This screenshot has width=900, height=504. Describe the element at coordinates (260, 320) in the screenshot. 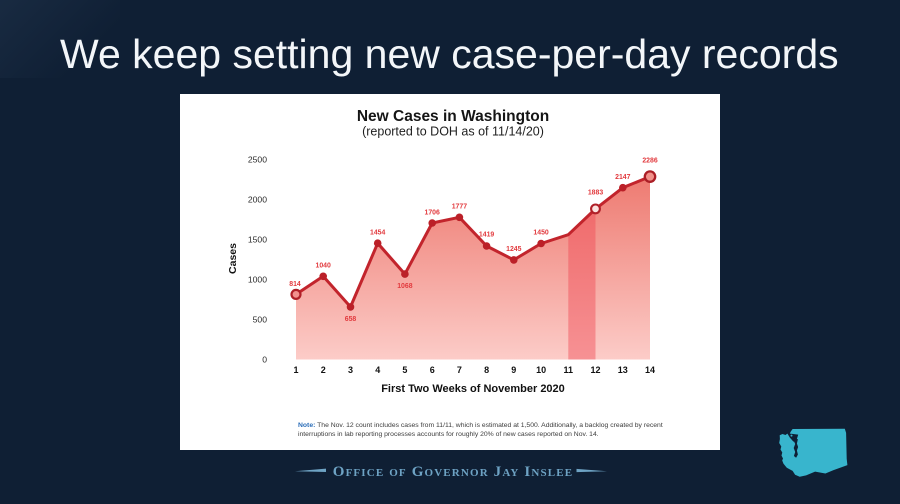

I see `svg-text: 500` at that location.